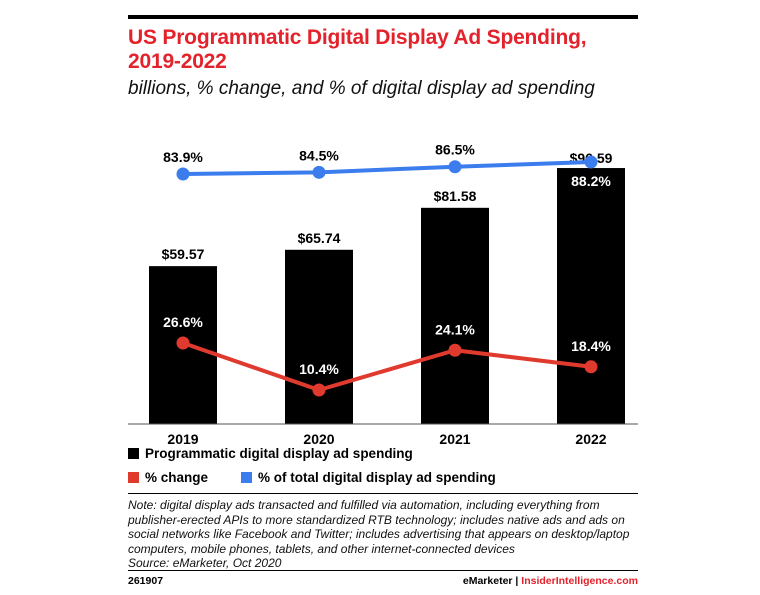  I want to click on bar-label-2020: $65.74, so click(319, 238).